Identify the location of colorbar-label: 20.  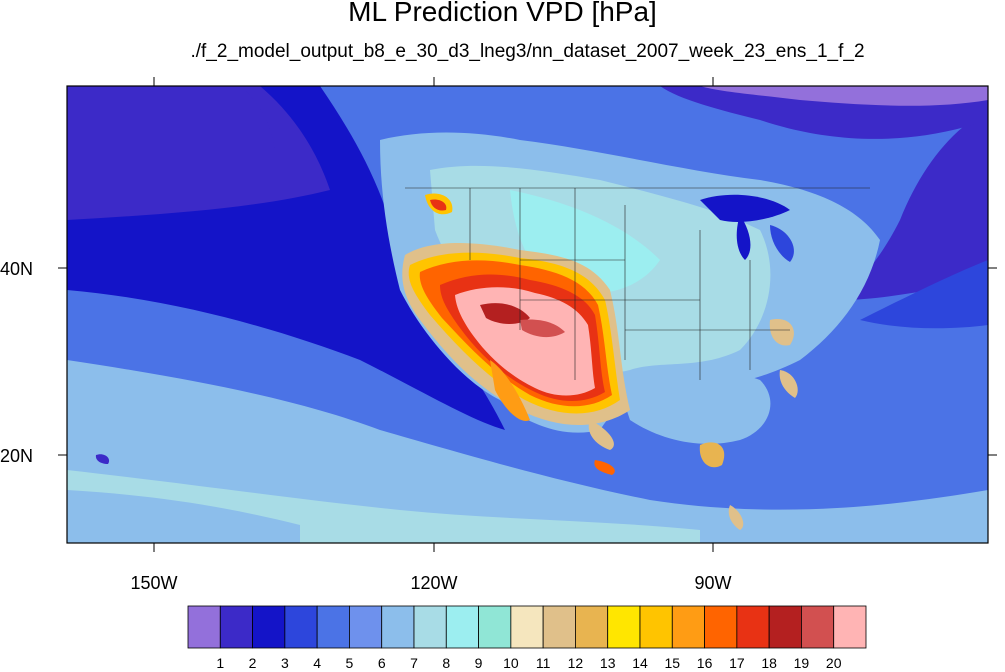
(834, 663).